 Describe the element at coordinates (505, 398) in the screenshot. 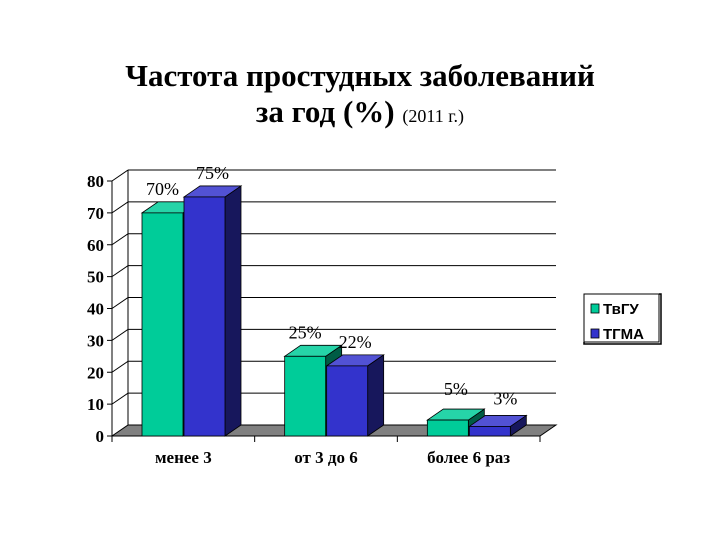

I see `data-label: 3%` at that location.